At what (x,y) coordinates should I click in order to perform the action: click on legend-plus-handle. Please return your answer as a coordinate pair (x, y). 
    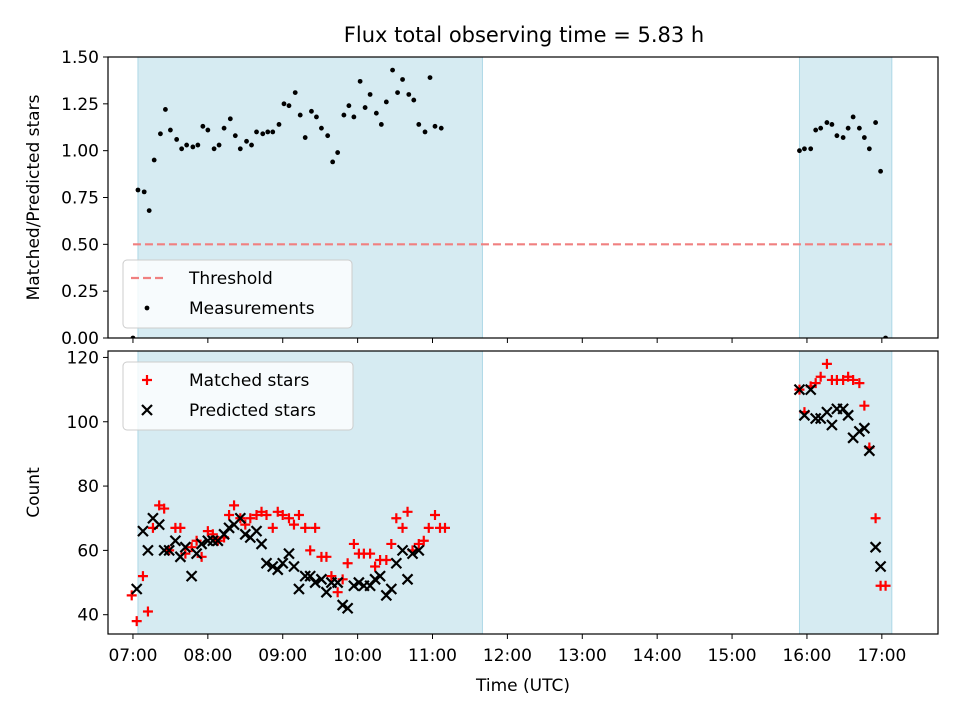
    Looking at the image, I should click on (147, 380).